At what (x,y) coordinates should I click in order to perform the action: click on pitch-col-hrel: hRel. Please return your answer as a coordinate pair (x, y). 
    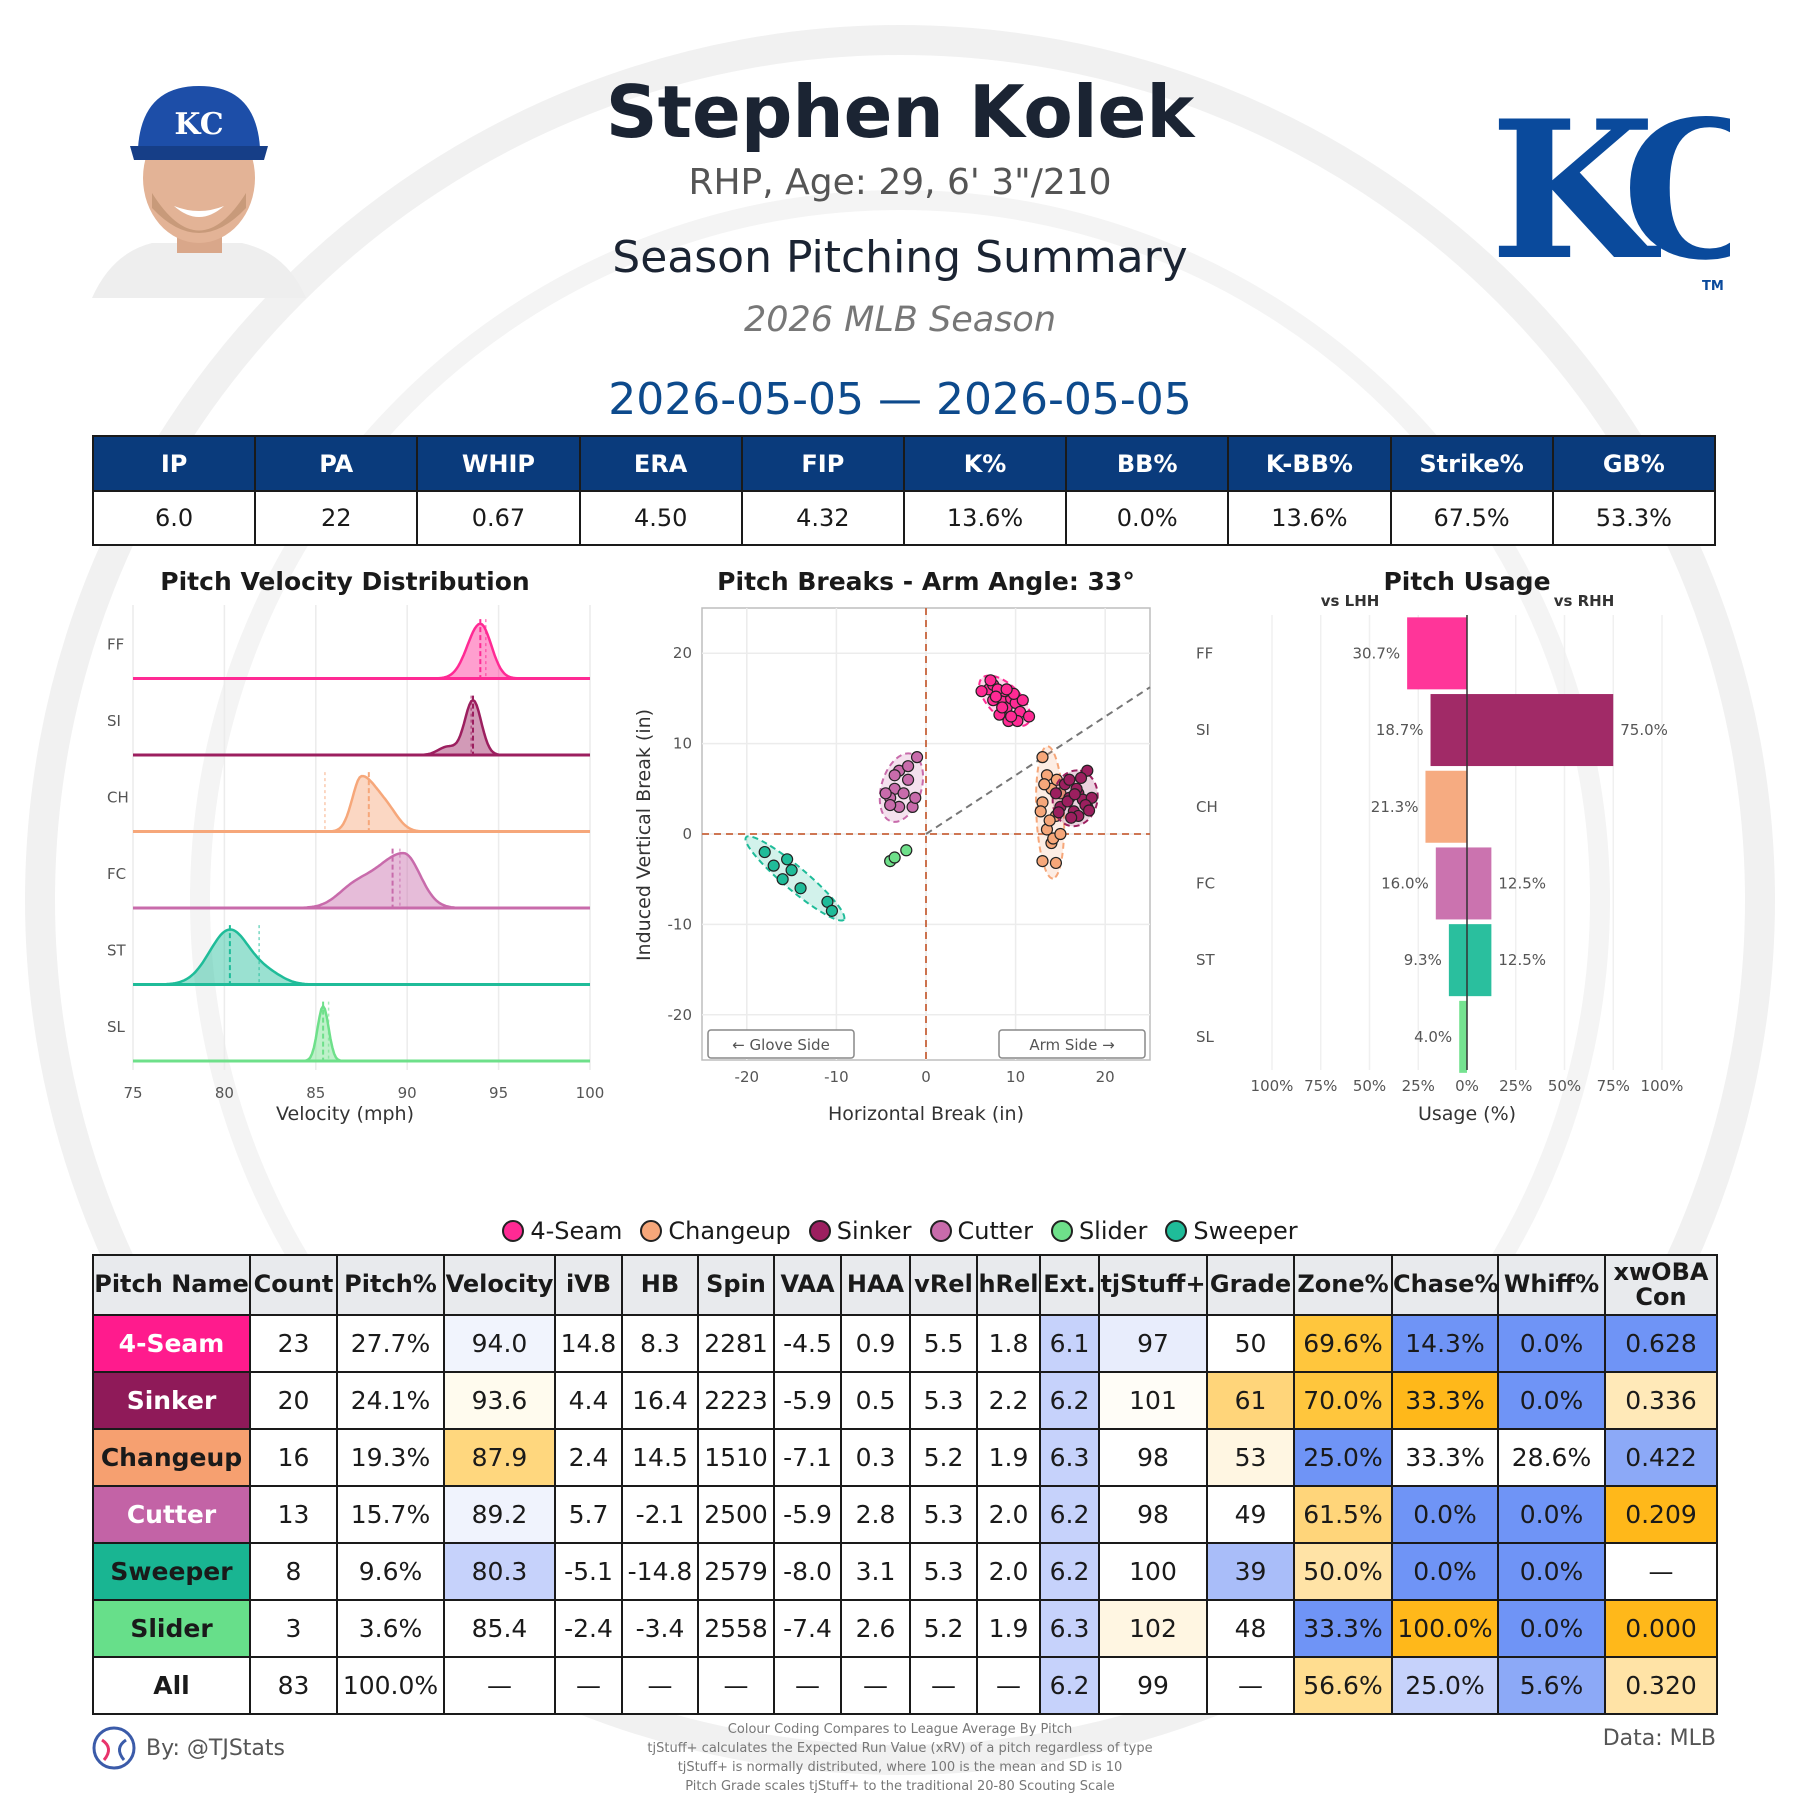
    Looking at the image, I should click on (1008, 1285).